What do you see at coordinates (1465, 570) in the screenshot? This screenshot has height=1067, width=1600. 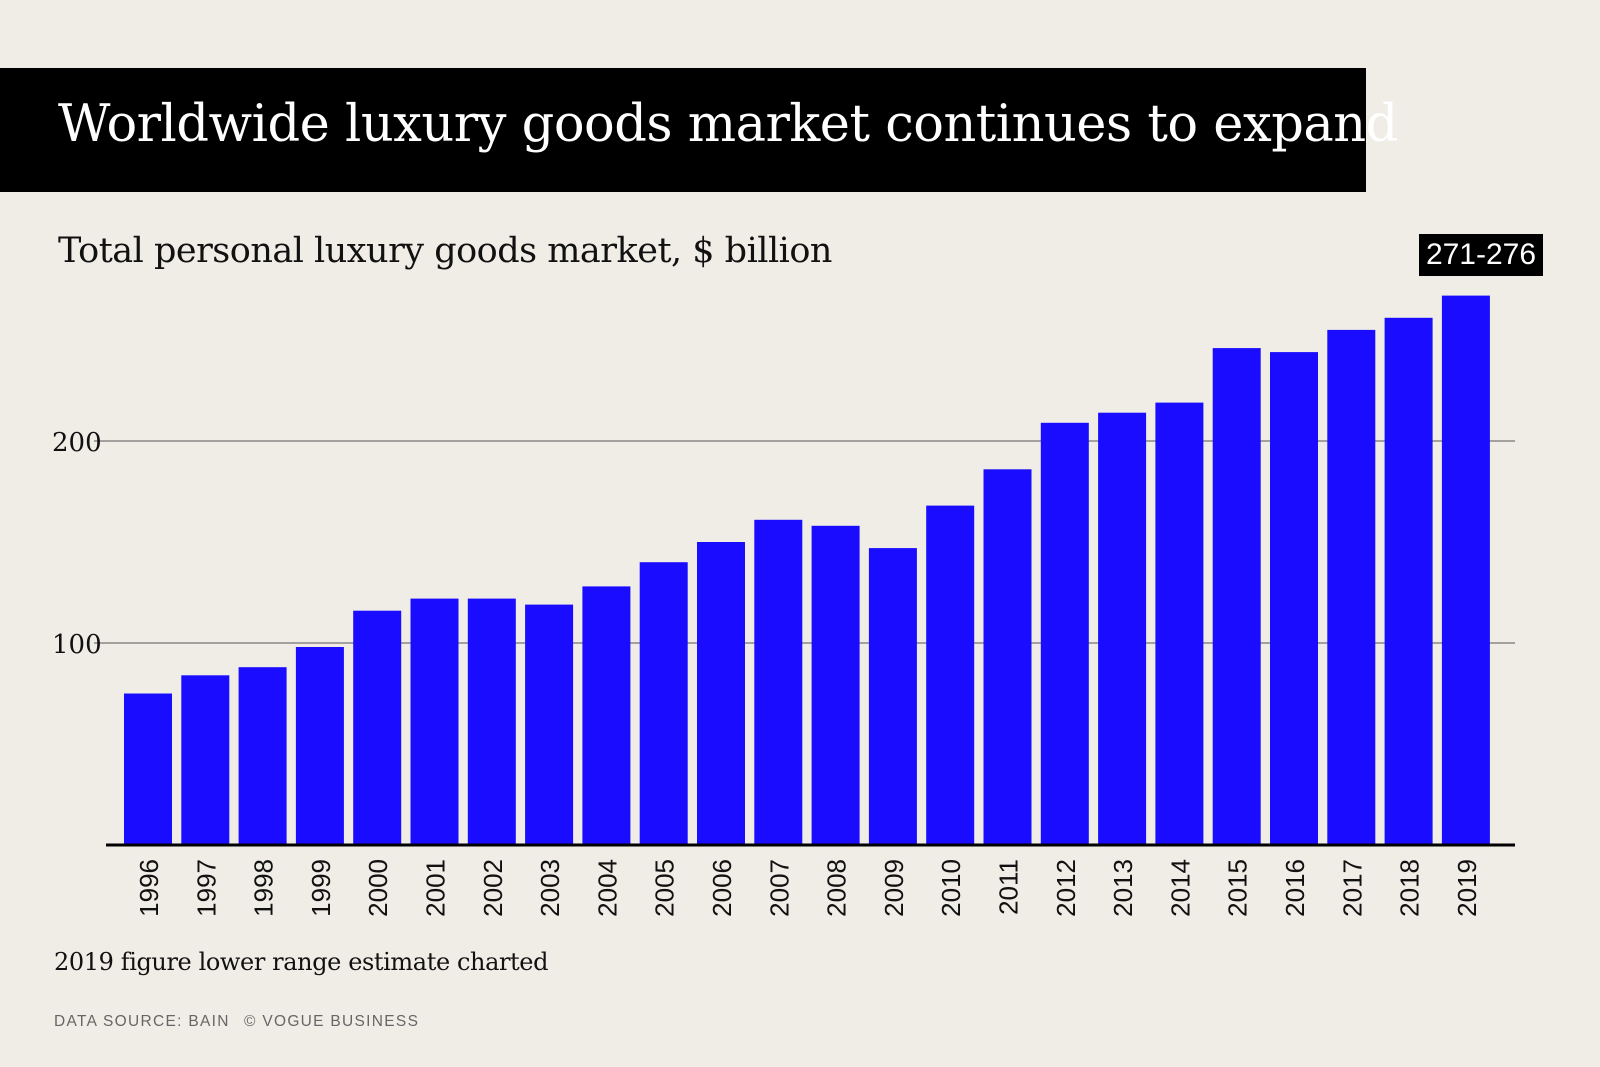 I see `bar-2019` at bounding box center [1465, 570].